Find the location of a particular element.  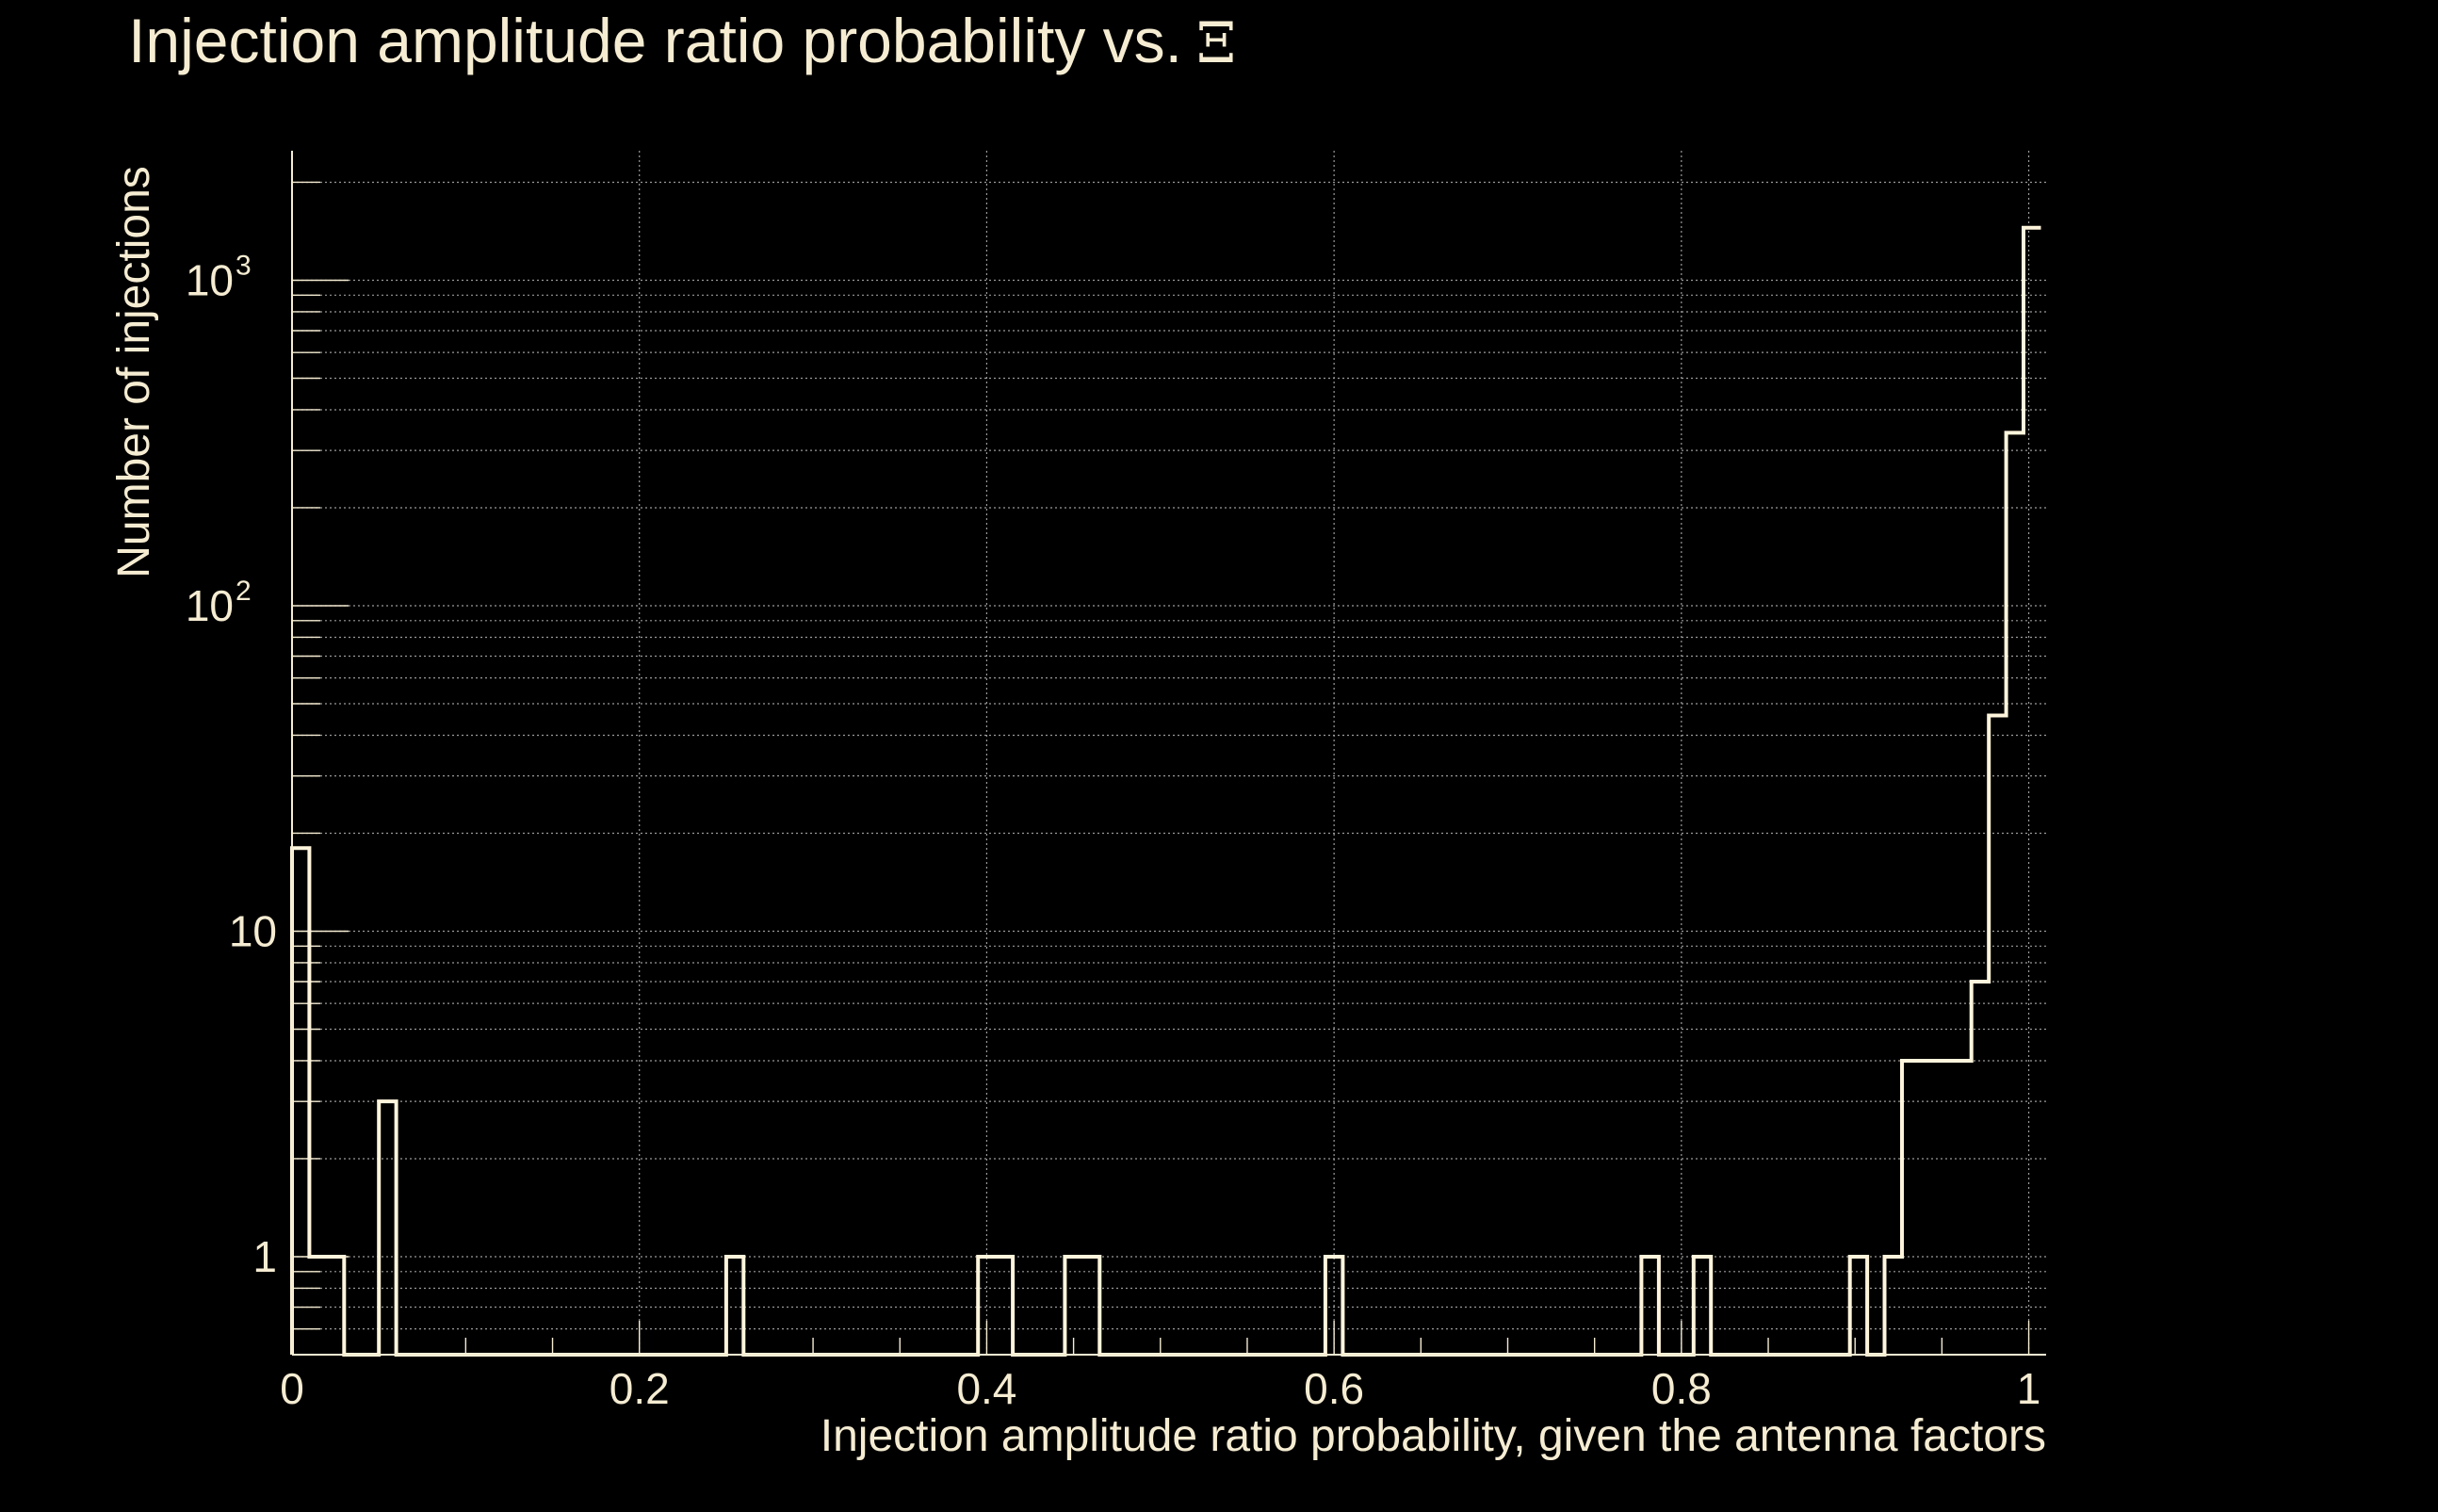

x-tick-label: 1 is located at coordinates (2029, 1388).